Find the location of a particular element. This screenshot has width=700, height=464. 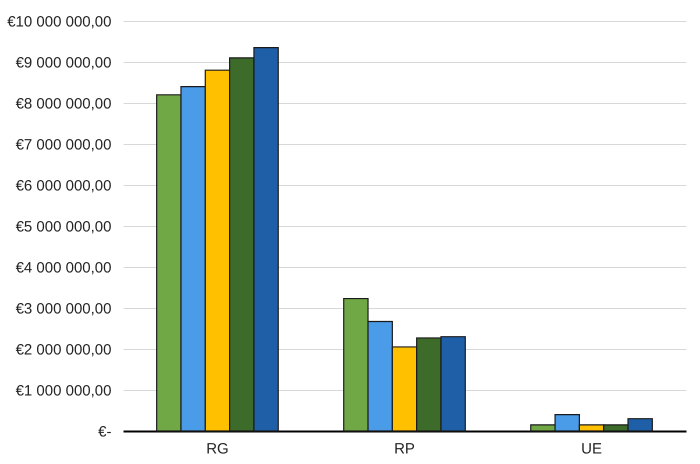

x-tick-label: UE is located at coordinates (591, 449).